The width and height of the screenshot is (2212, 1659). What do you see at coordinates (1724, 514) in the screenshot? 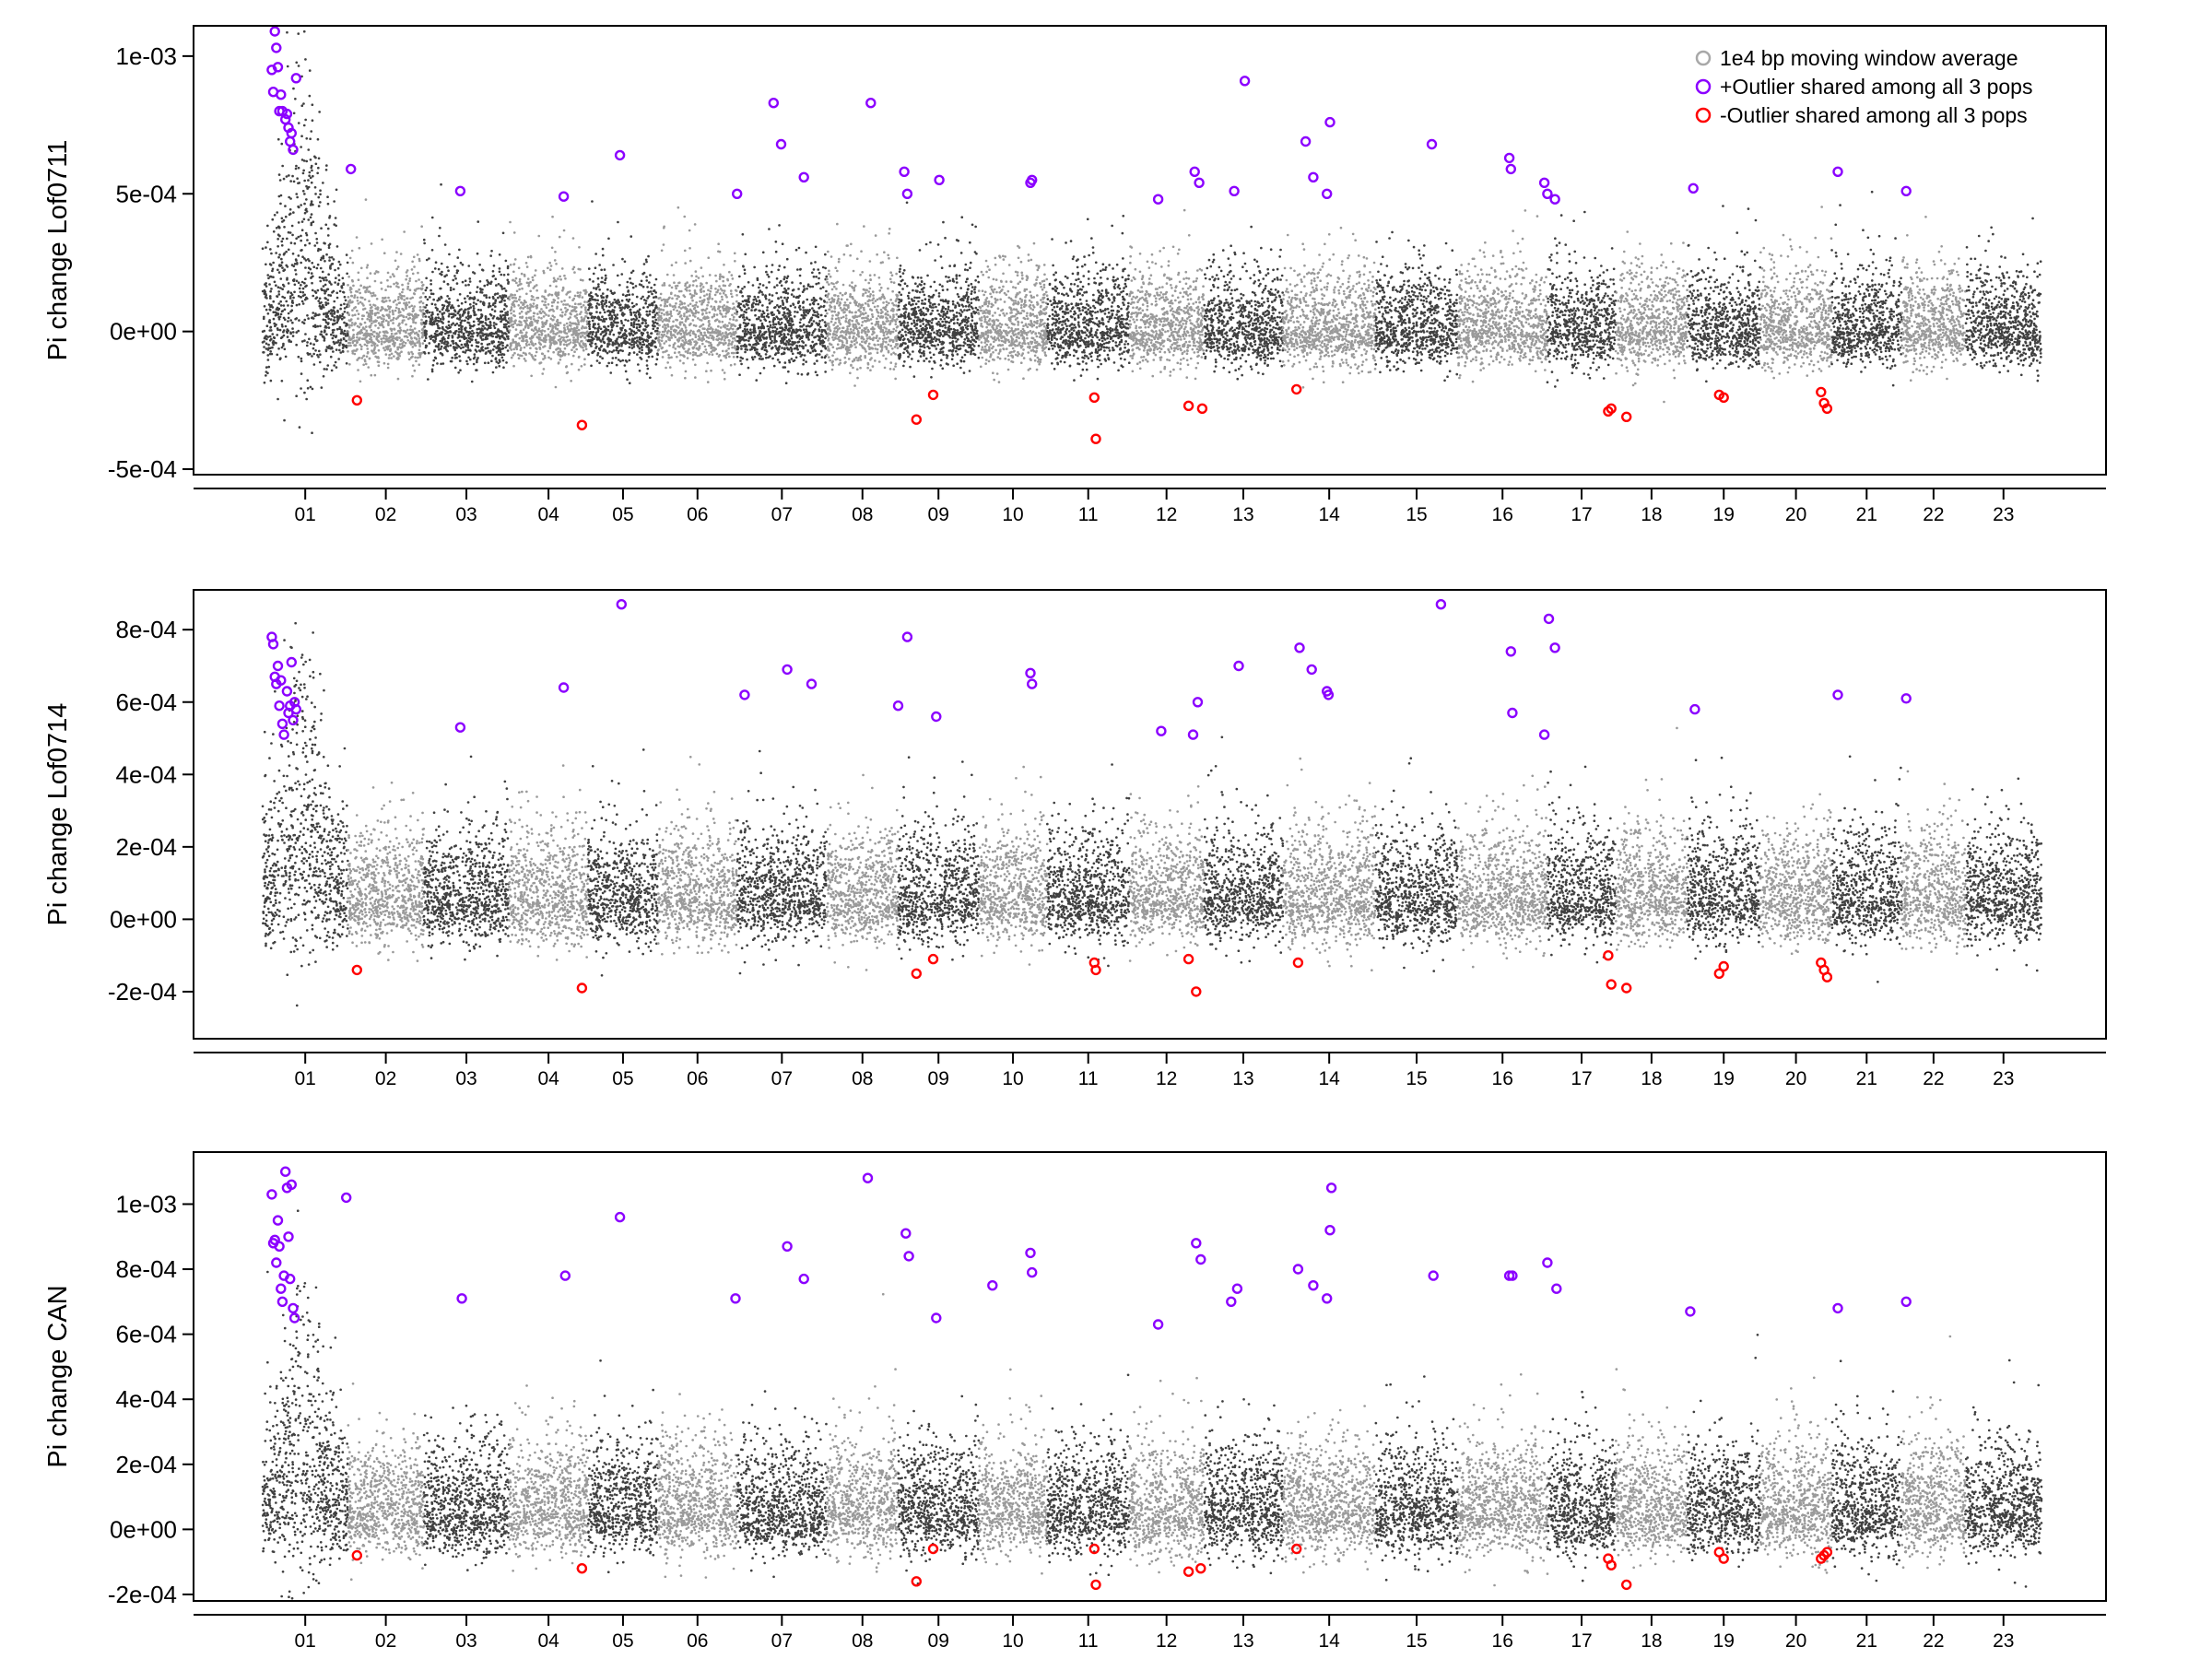
I see `x-tick-label: 19` at bounding box center [1724, 514].